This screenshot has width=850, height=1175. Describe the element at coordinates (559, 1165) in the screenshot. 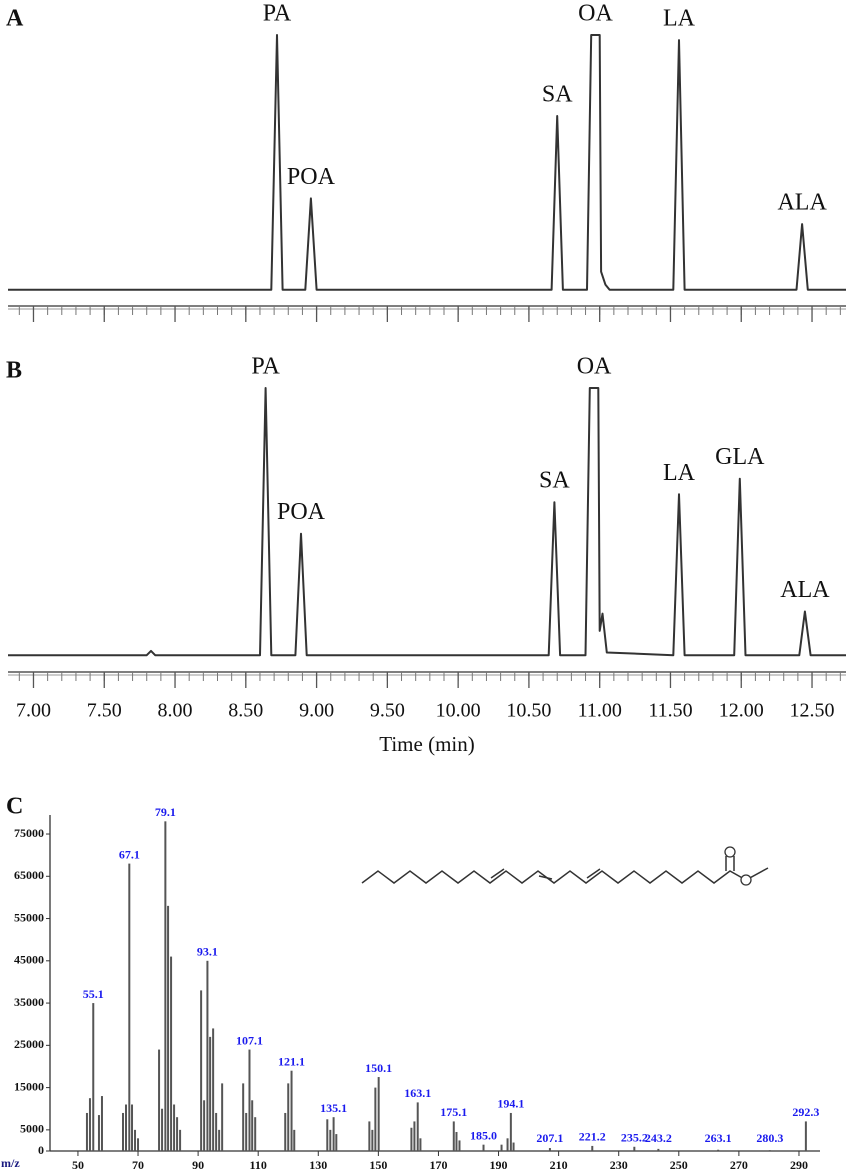

I see `x-tick-label: 210` at that location.